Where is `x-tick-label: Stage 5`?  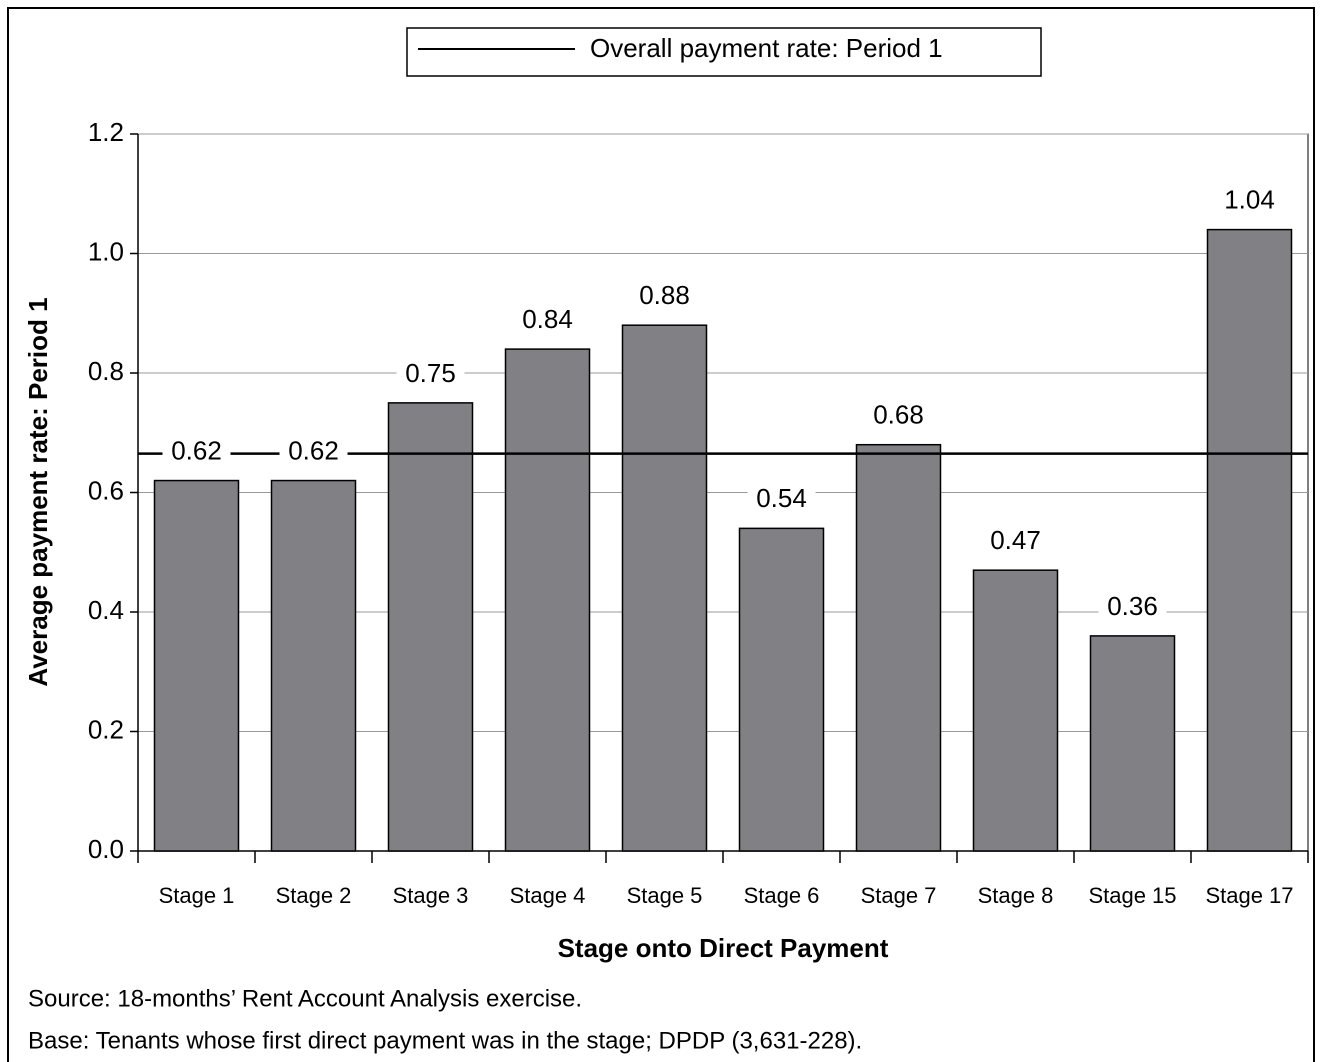
x-tick-label: Stage 5 is located at coordinates (665, 895).